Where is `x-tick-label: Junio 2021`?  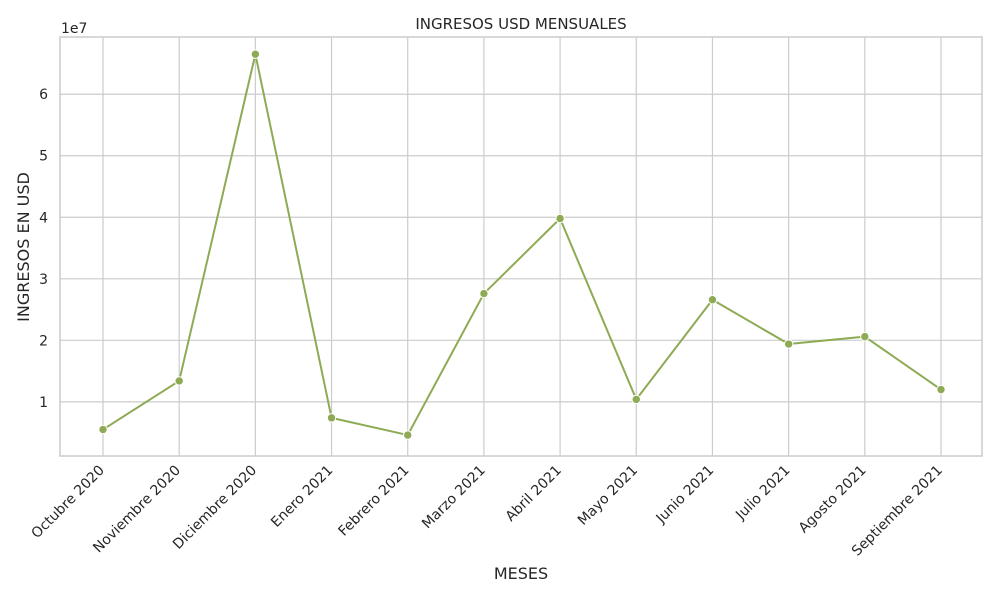 x-tick-label: Junio 2021 is located at coordinates (685, 495).